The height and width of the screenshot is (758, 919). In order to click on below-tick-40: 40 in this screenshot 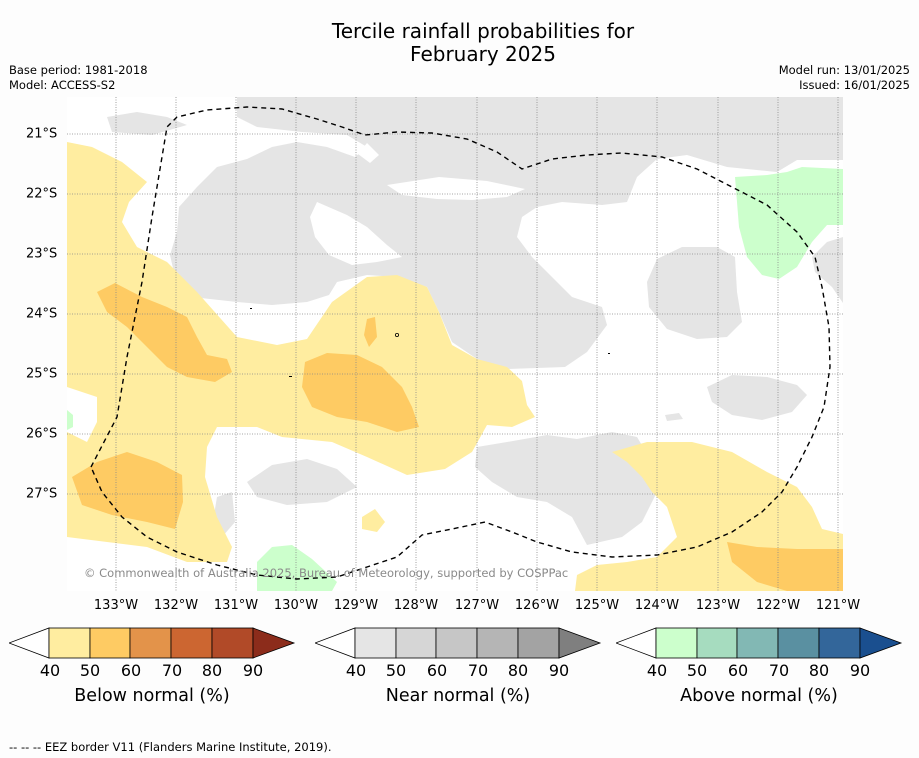, I will do `click(50, 670)`.